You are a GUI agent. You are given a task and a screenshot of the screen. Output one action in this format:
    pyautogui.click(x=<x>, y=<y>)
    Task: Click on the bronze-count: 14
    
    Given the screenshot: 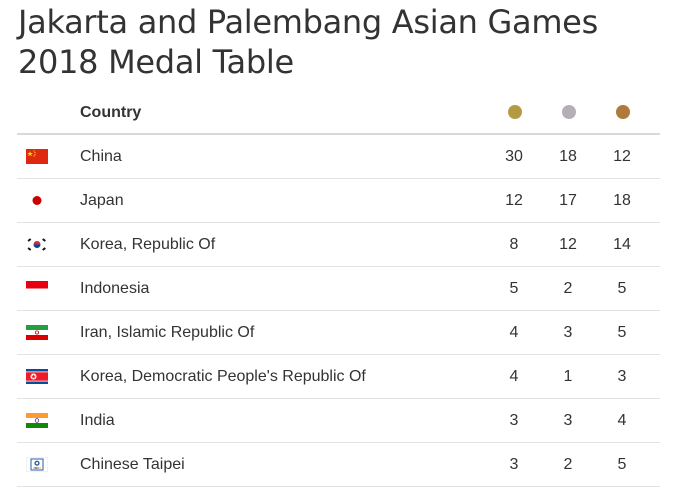 What is the action you would take?
    pyautogui.click(x=622, y=244)
    